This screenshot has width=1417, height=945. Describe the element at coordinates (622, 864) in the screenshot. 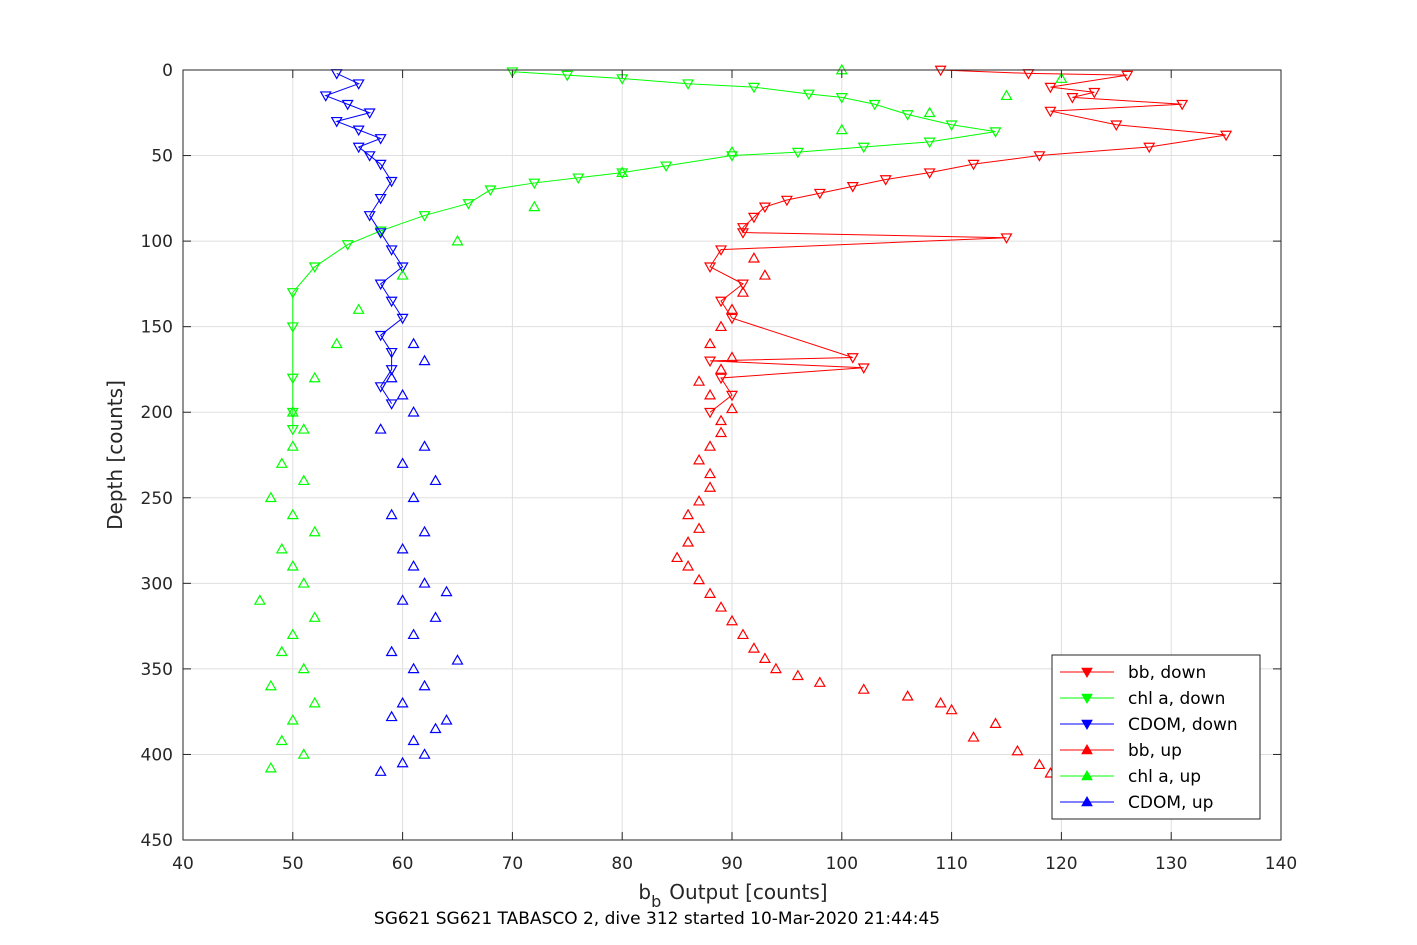

I see `x-tick-label: 80` at that location.